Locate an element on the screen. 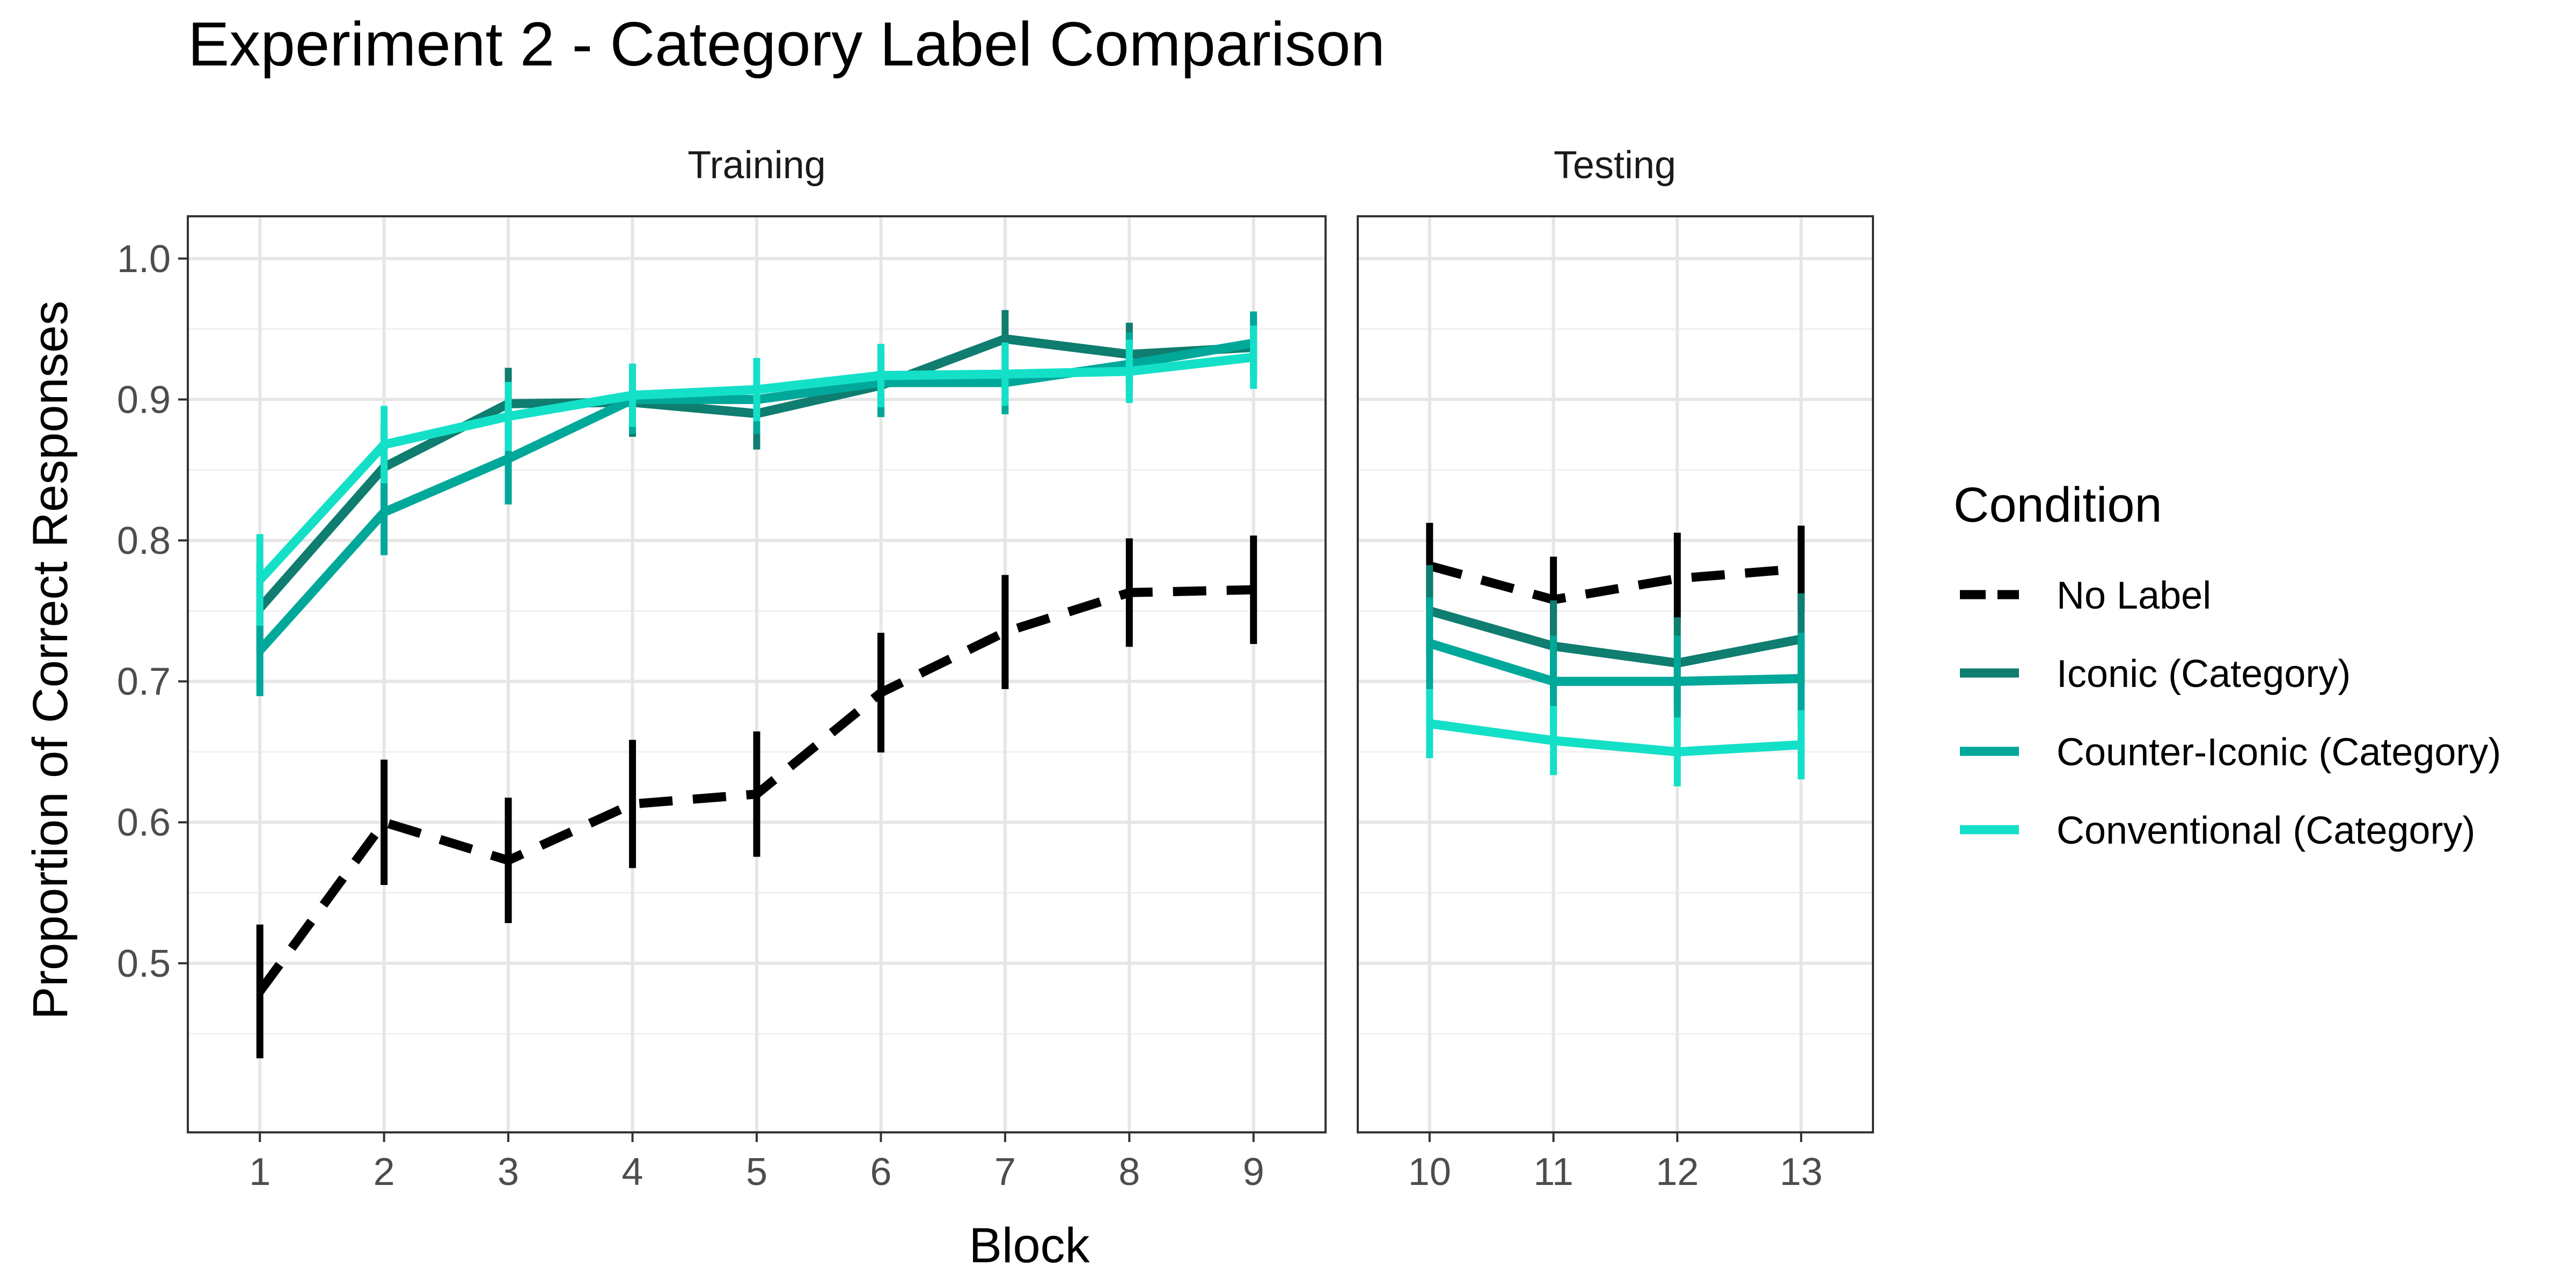 This screenshot has width=2576, height=1288. x-tick-label: 3 is located at coordinates (508, 1172).